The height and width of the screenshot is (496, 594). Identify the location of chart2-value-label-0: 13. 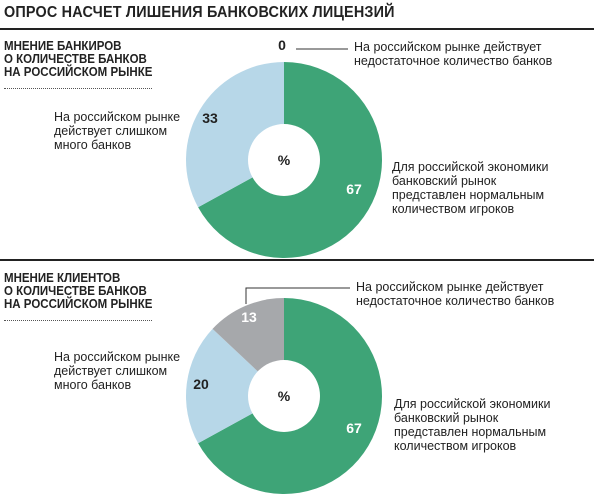
(249, 317).